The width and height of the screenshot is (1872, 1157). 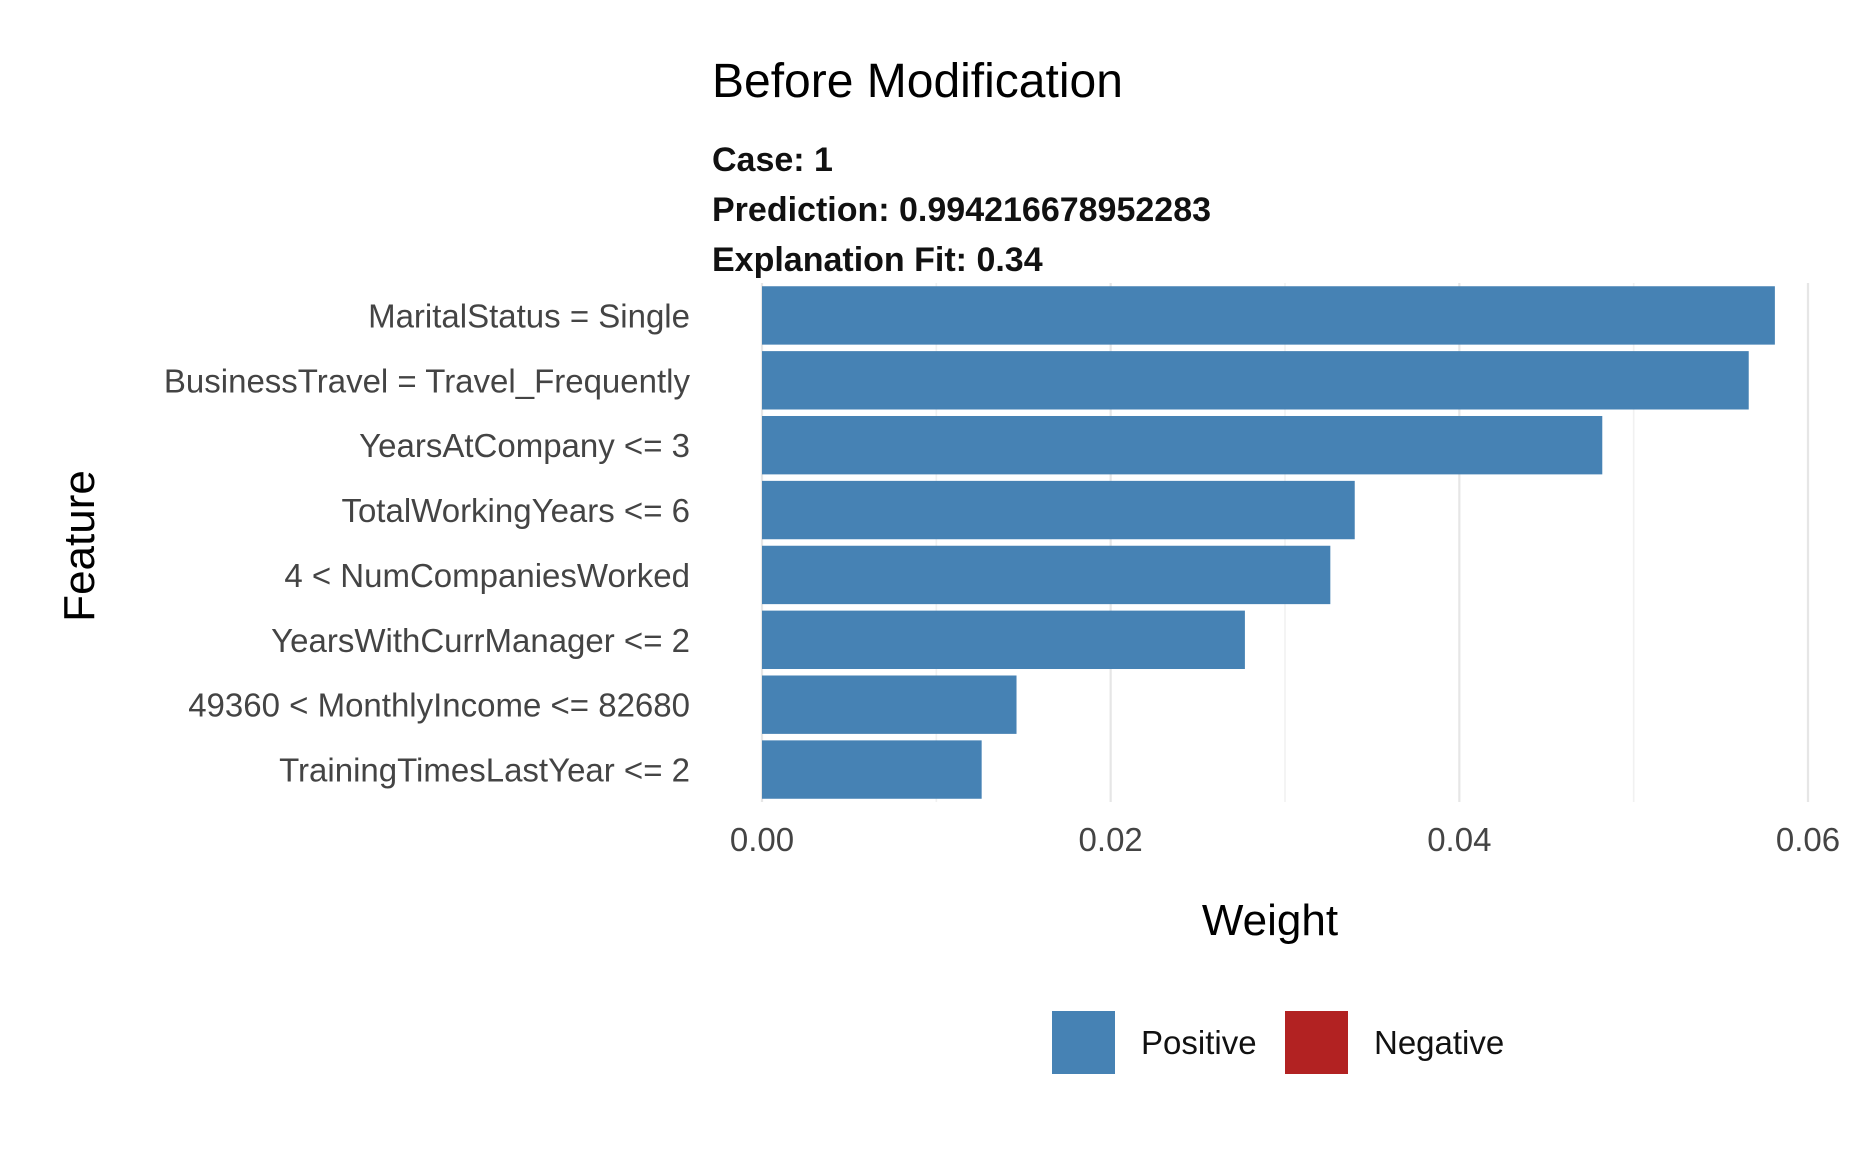 What do you see at coordinates (762, 839) in the screenshot?
I see `x-tick-label: 0.00` at bounding box center [762, 839].